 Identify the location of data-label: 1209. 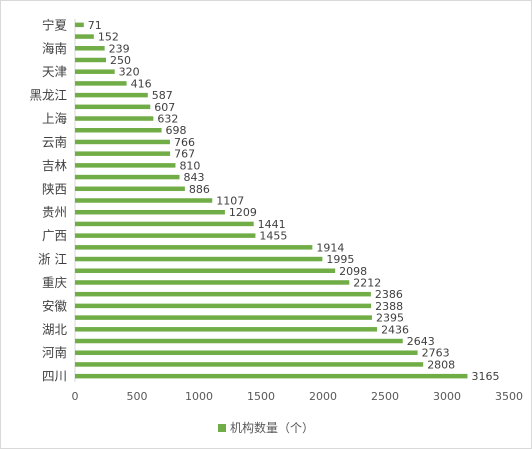
(243, 212).